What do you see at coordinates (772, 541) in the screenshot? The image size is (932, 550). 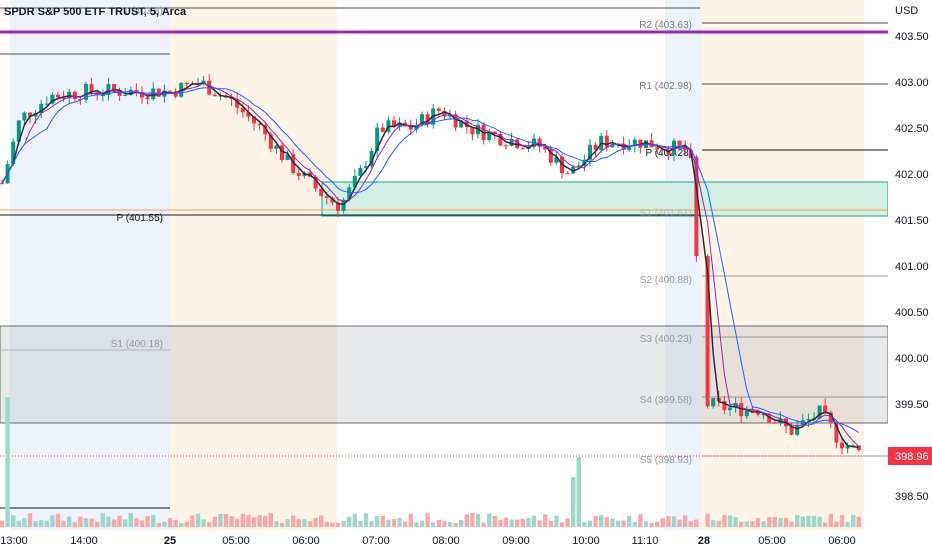 I see `time-tick-label: 05:00` at bounding box center [772, 541].